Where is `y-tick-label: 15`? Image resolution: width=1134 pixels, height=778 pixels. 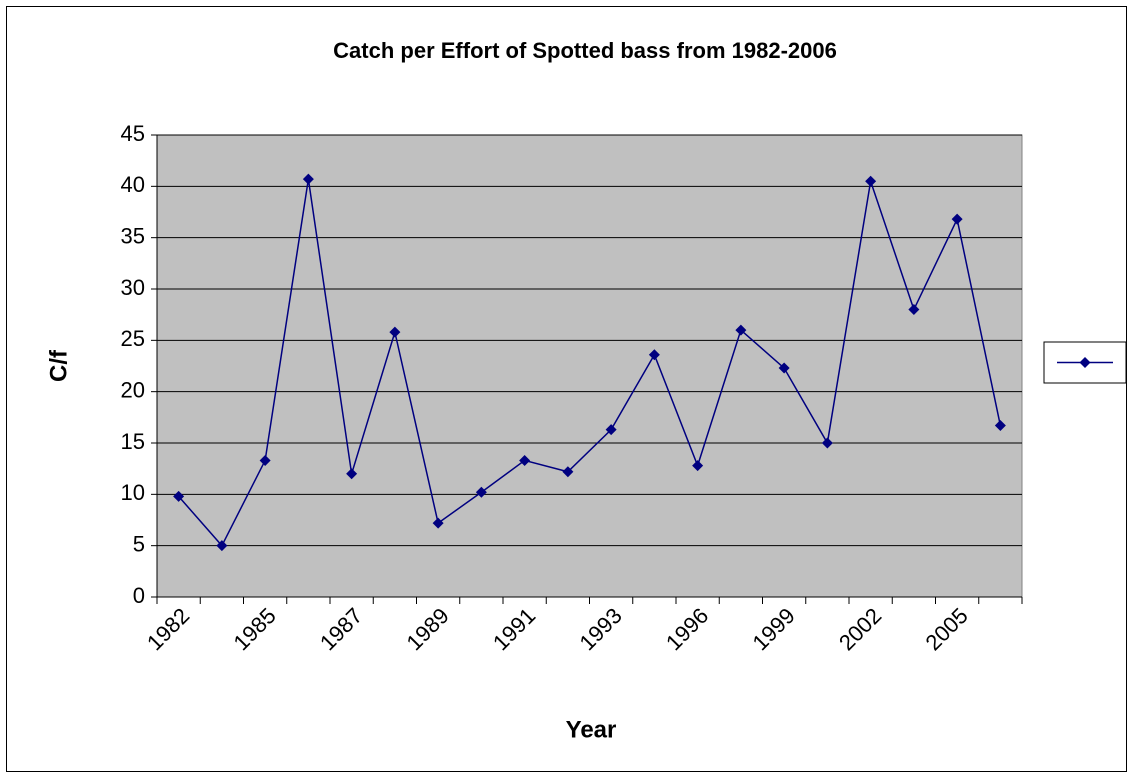 y-tick-label: 15 is located at coordinates (133, 441).